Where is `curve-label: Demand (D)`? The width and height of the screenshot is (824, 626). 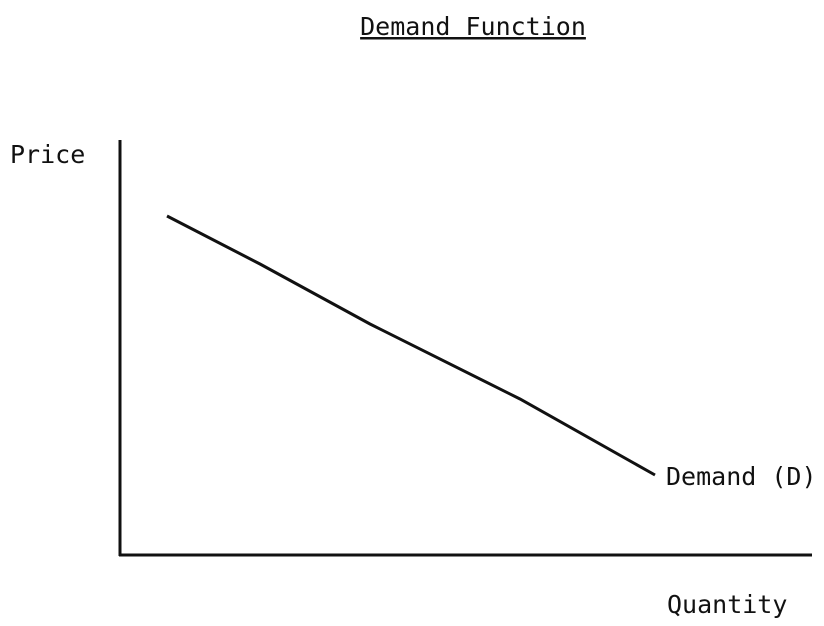
curve-label: Demand (D) is located at coordinates (741, 476).